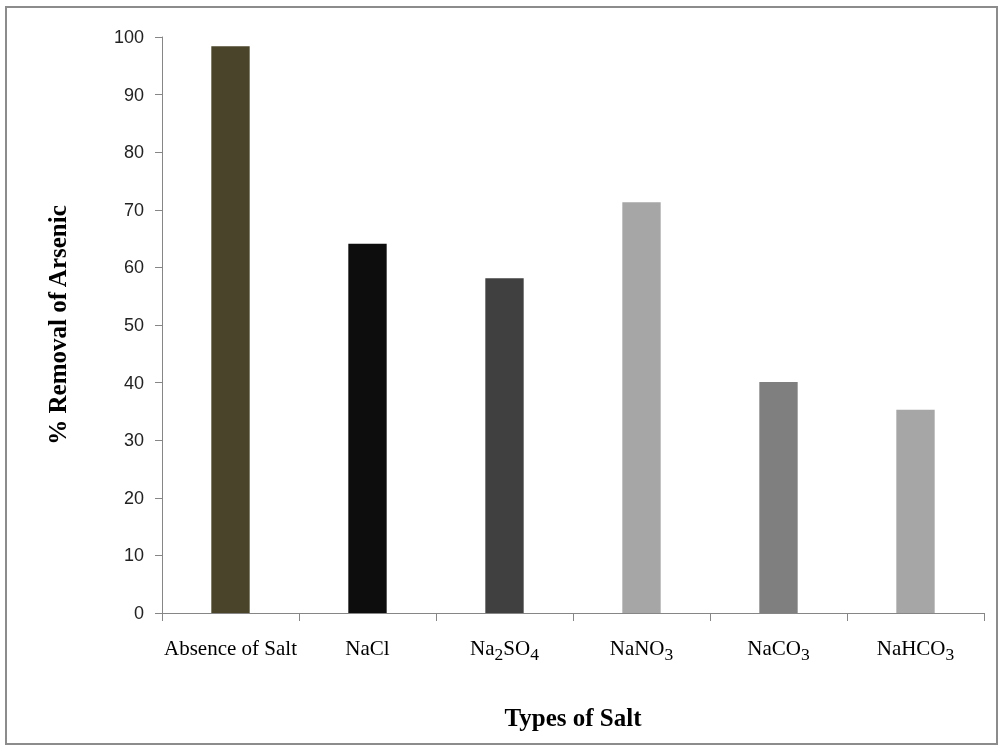  What do you see at coordinates (573, 717) in the screenshot?
I see `x-axis-title: Types of Salt` at bounding box center [573, 717].